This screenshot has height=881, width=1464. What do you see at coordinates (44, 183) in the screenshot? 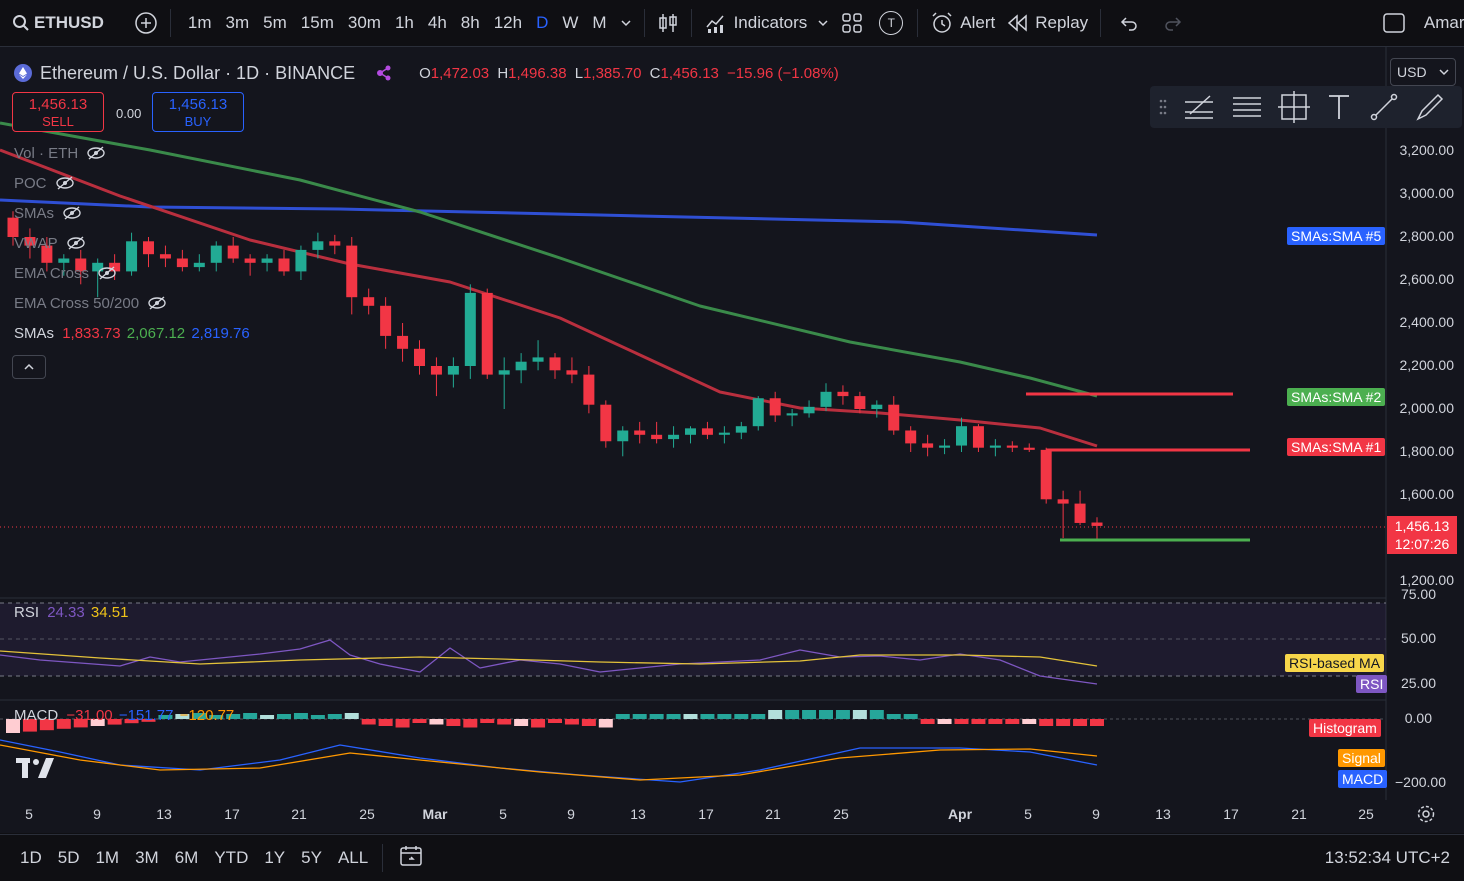
I see `legend-poc: POC` at bounding box center [44, 183].